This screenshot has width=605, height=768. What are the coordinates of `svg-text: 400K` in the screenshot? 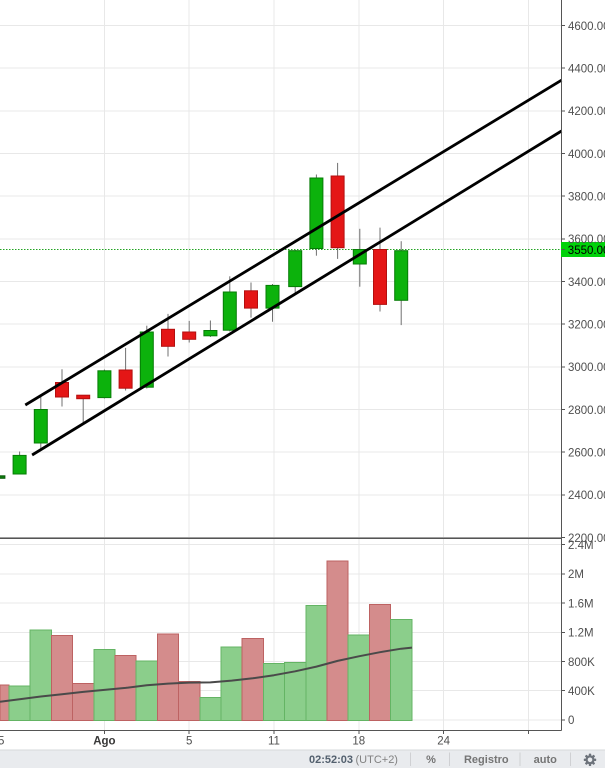 It's located at (581, 692).